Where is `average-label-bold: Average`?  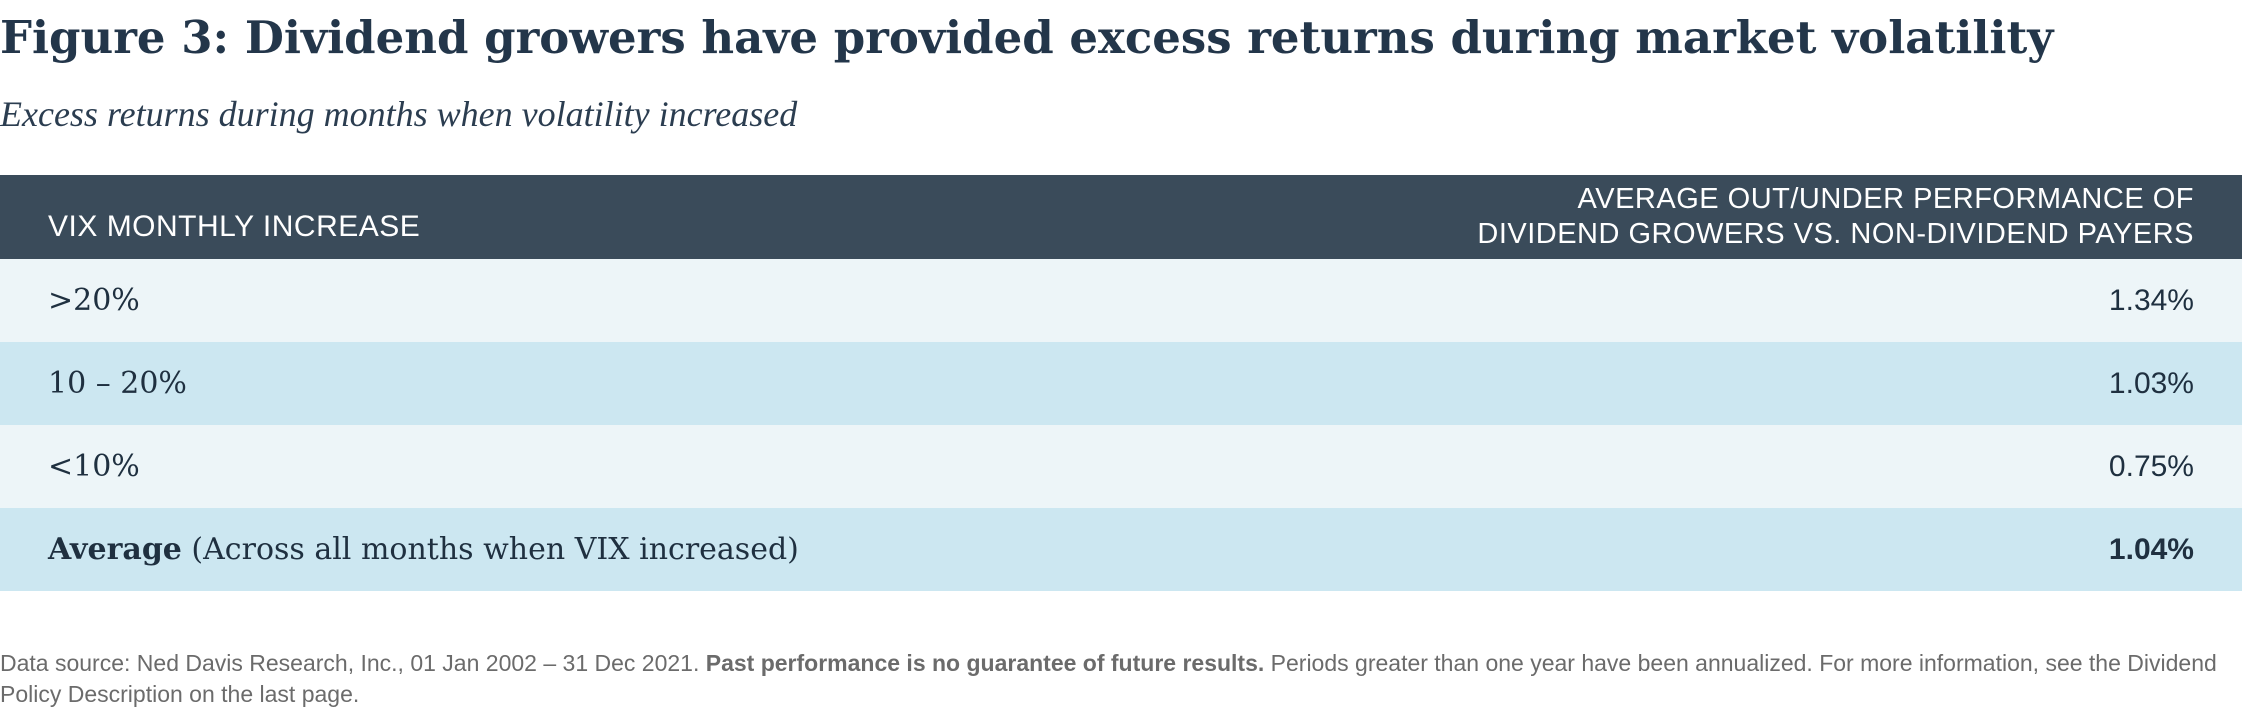 average-label-bold: Average is located at coordinates (115, 549).